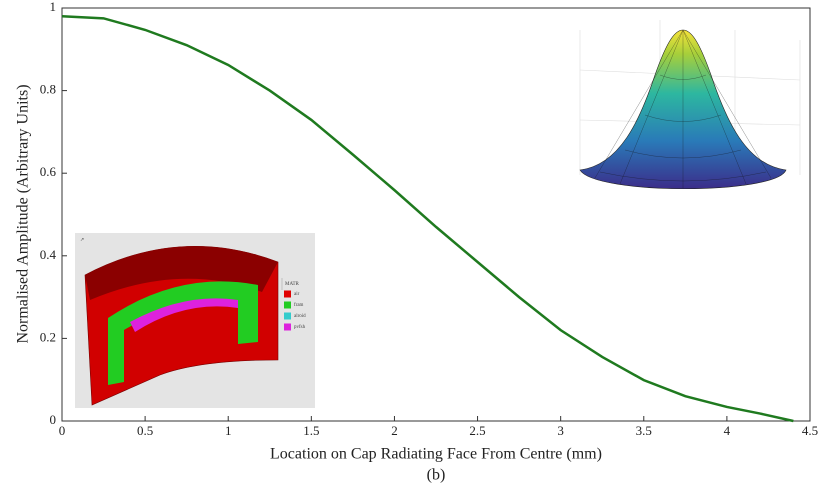  I want to click on x-tick-label: 0, so click(62, 430).